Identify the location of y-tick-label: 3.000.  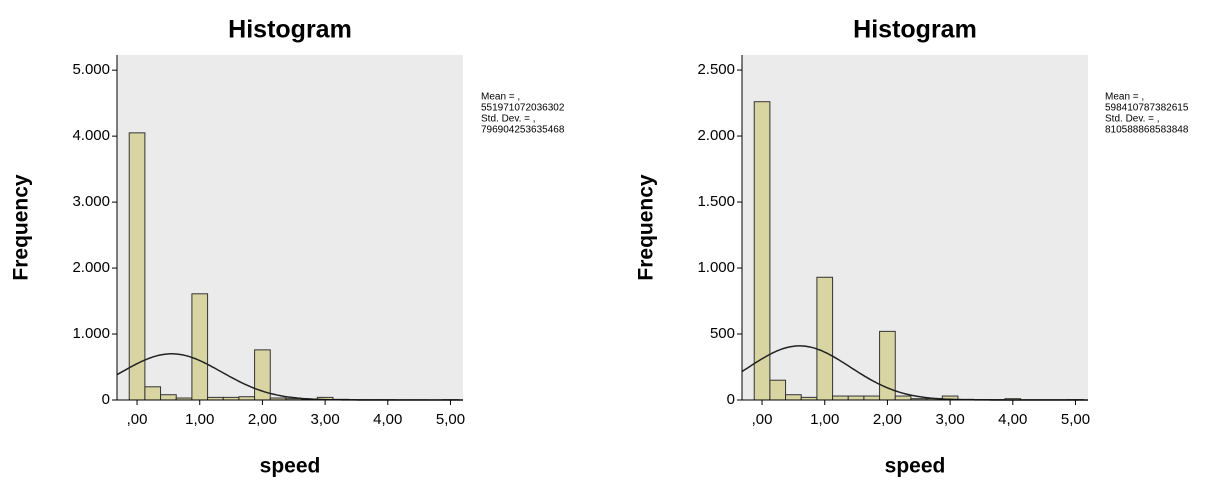
(91, 201).